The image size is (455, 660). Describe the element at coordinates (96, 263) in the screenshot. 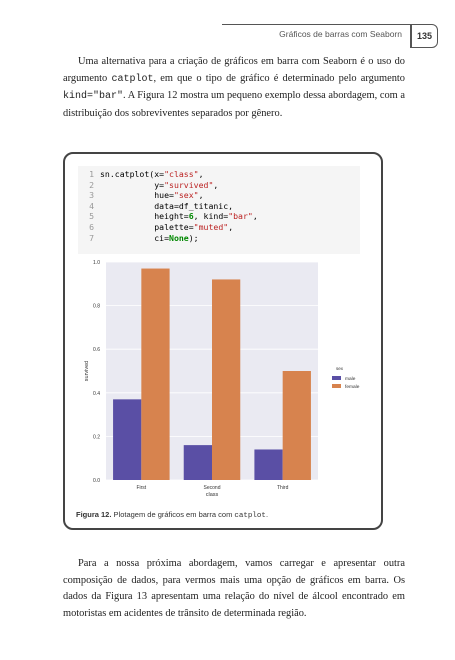

I see `y-tick-label: 1.0` at that location.